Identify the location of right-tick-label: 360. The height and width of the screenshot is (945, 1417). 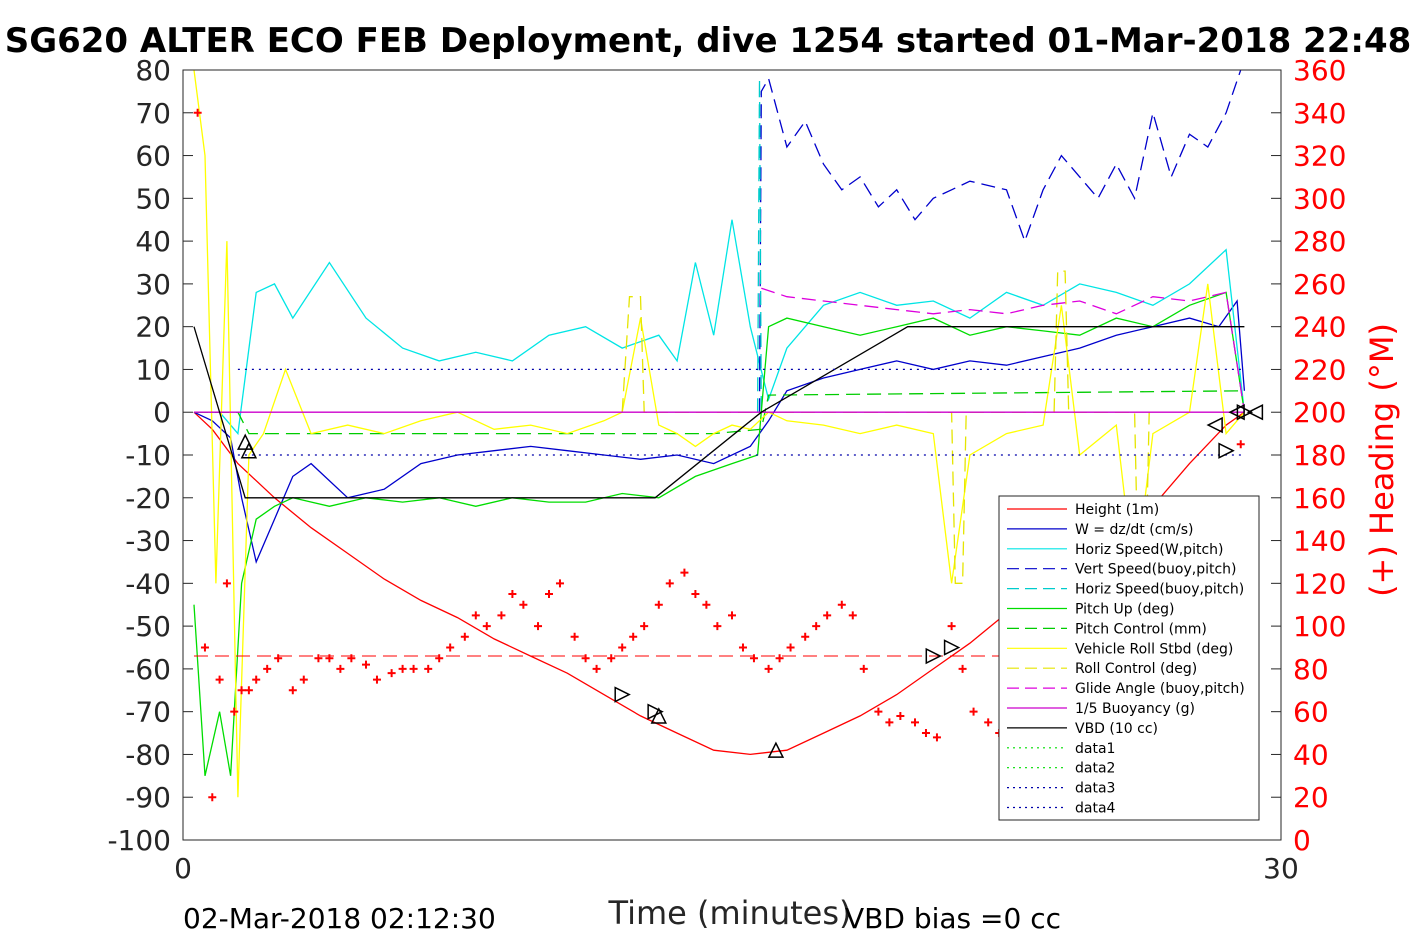
(1319, 70).